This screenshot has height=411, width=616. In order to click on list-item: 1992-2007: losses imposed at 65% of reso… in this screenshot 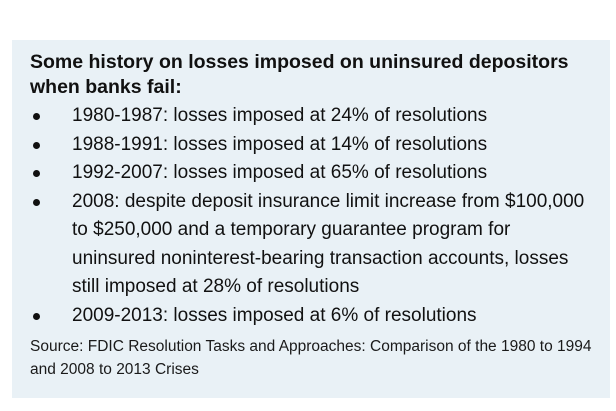, I will do `click(313, 173)`.